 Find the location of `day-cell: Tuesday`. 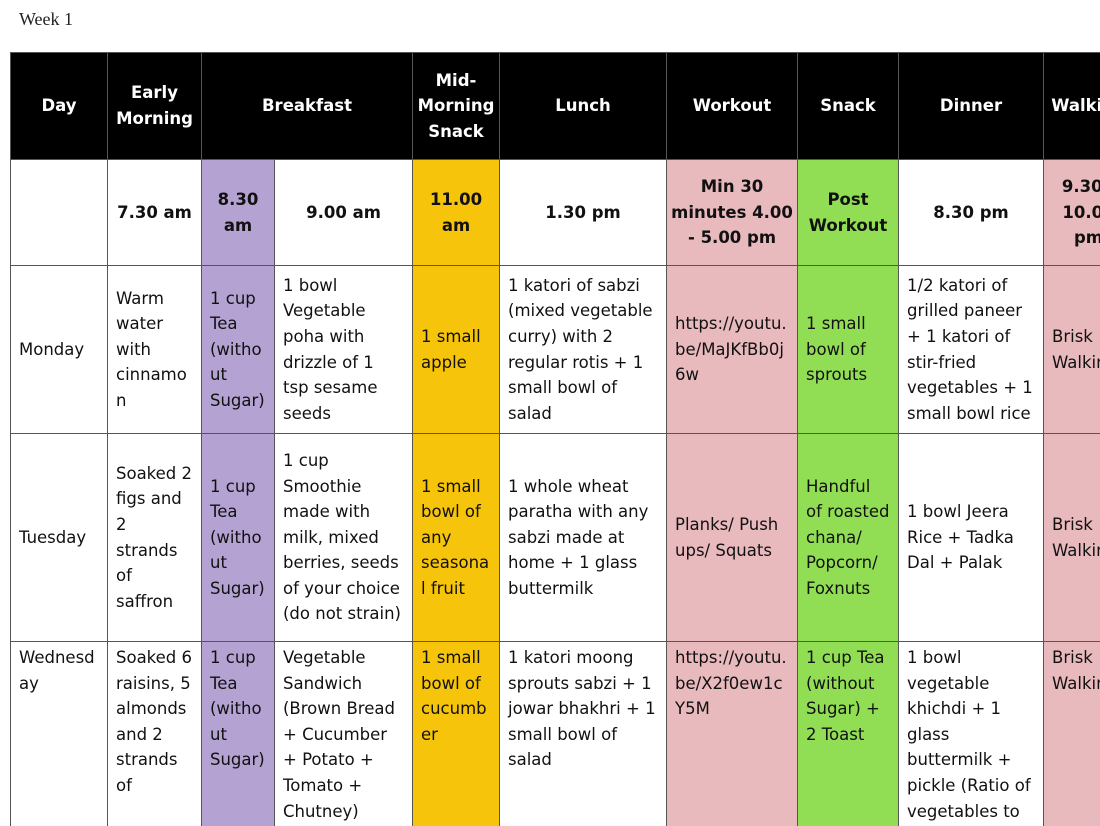

day-cell: Tuesday is located at coordinates (59, 537).